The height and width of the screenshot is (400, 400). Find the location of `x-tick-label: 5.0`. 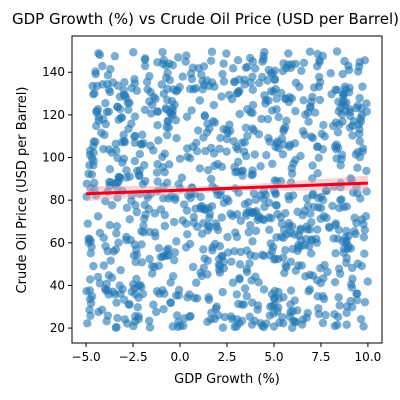

x-tick-label: 5.0 is located at coordinates (273, 357).